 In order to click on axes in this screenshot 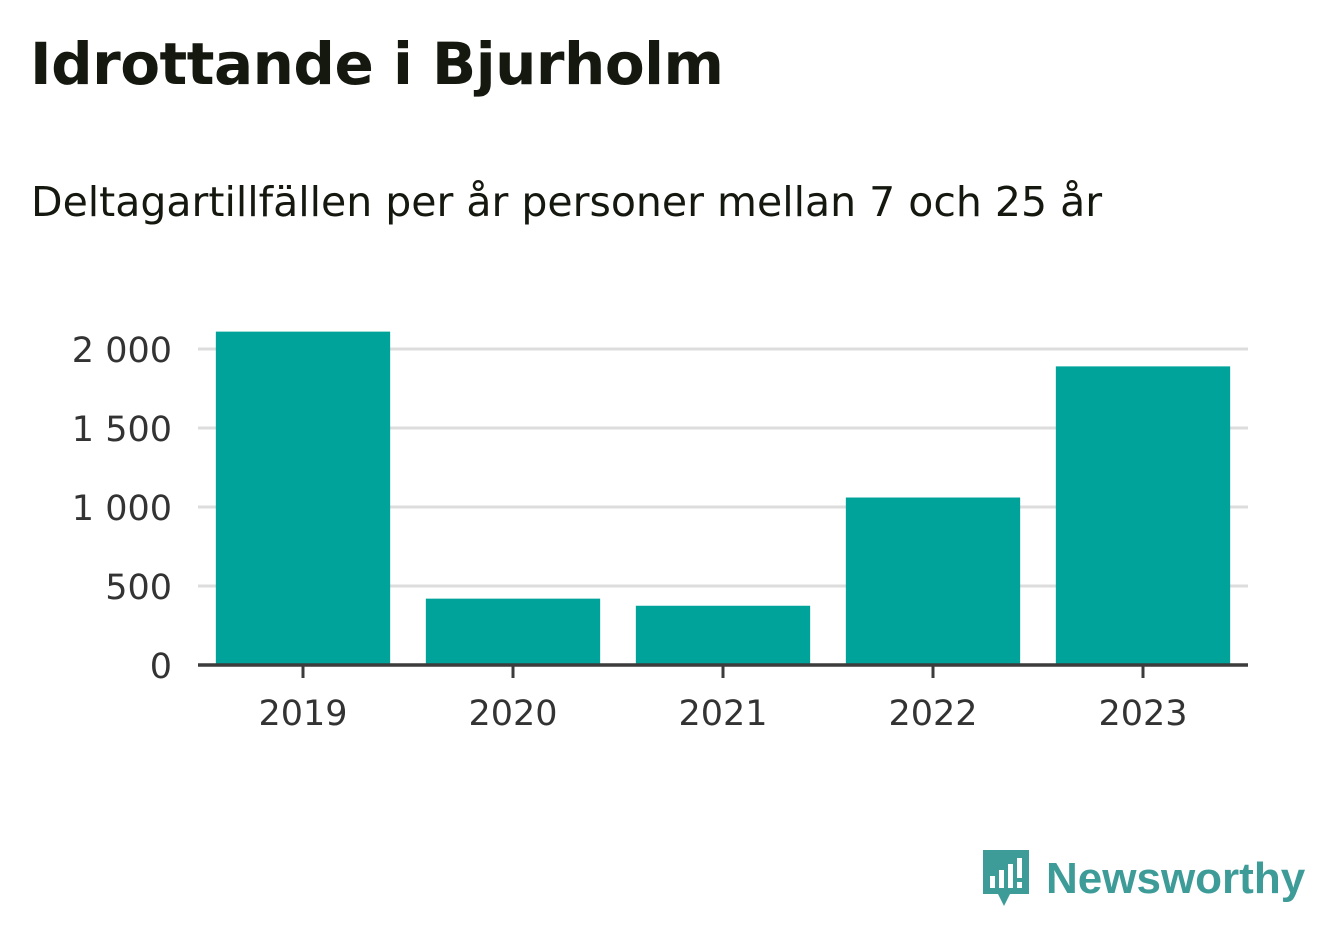, I will do `click(723, 670)`.